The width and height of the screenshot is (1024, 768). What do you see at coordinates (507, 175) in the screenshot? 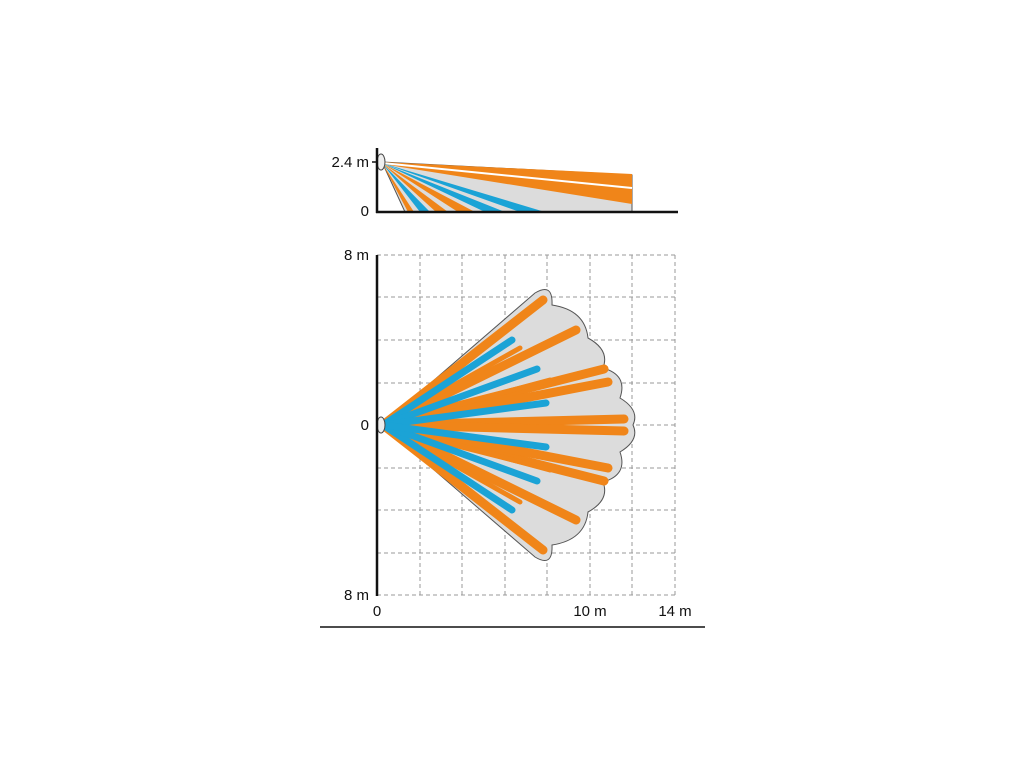
I see `side-beam-gap` at bounding box center [507, 175].